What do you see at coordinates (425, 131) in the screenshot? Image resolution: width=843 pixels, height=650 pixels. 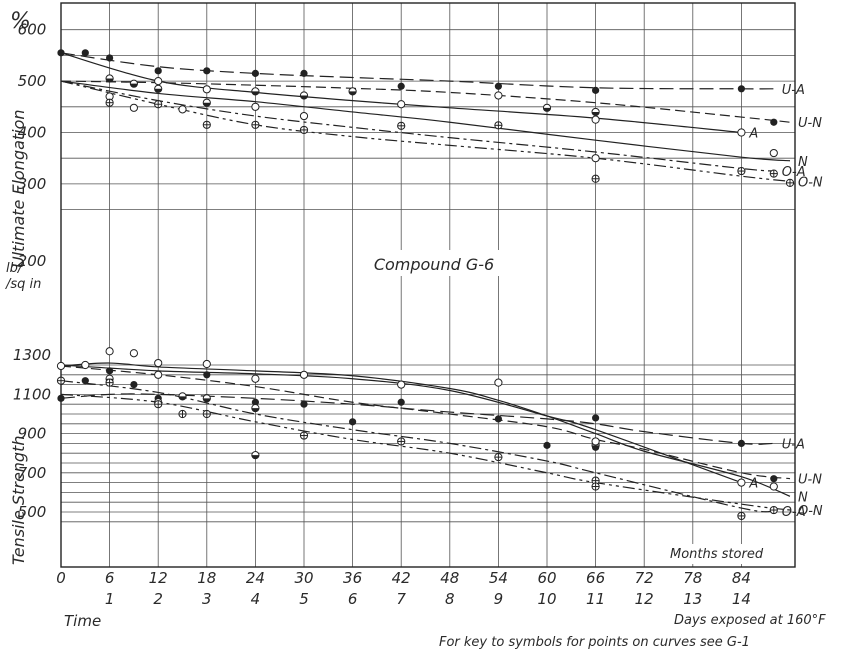 I see `elongation-curve-o-n` at bounding box center [425, 131].